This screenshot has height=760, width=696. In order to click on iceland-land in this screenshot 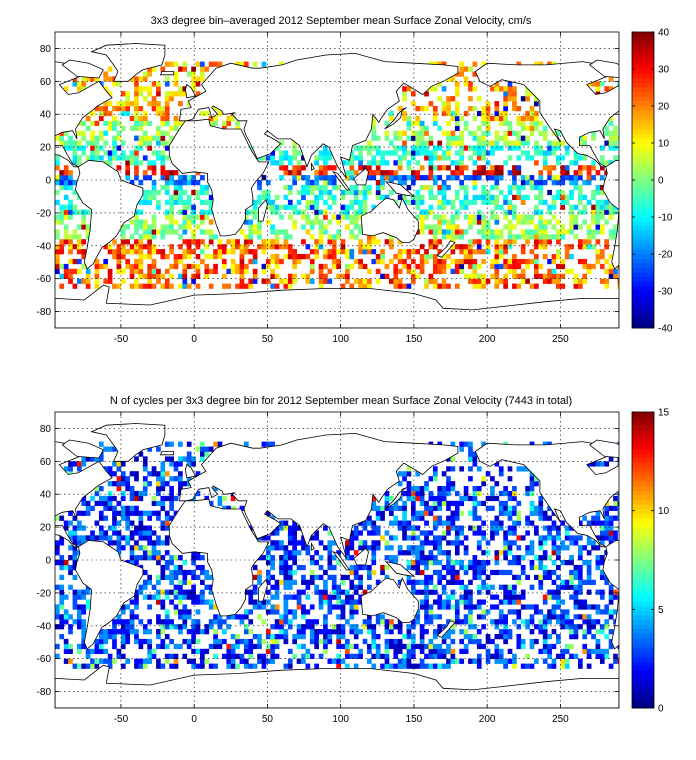, I will do `click(167, 73)`.